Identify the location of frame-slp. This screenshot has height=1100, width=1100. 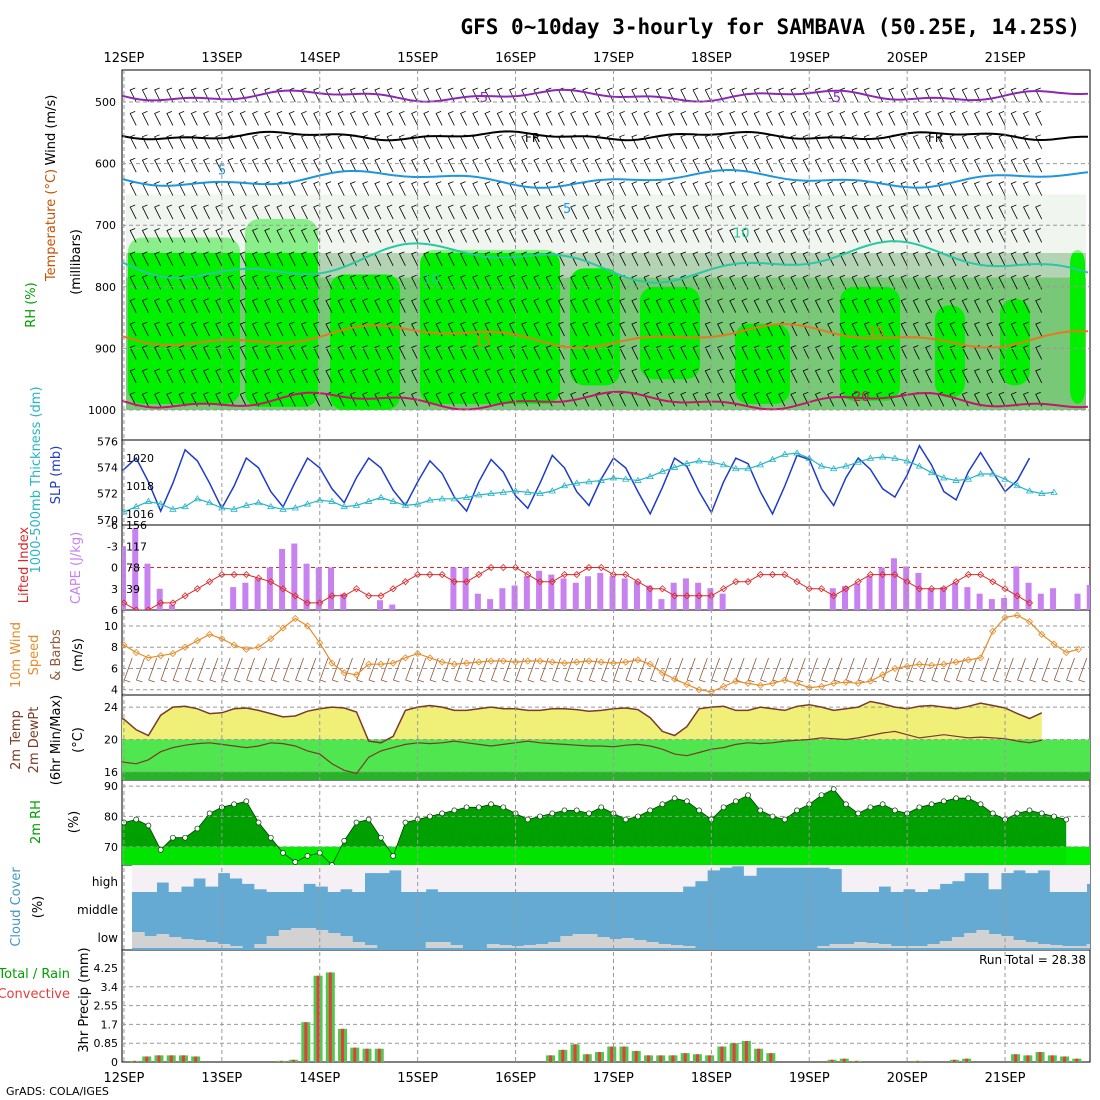
(606, 482).